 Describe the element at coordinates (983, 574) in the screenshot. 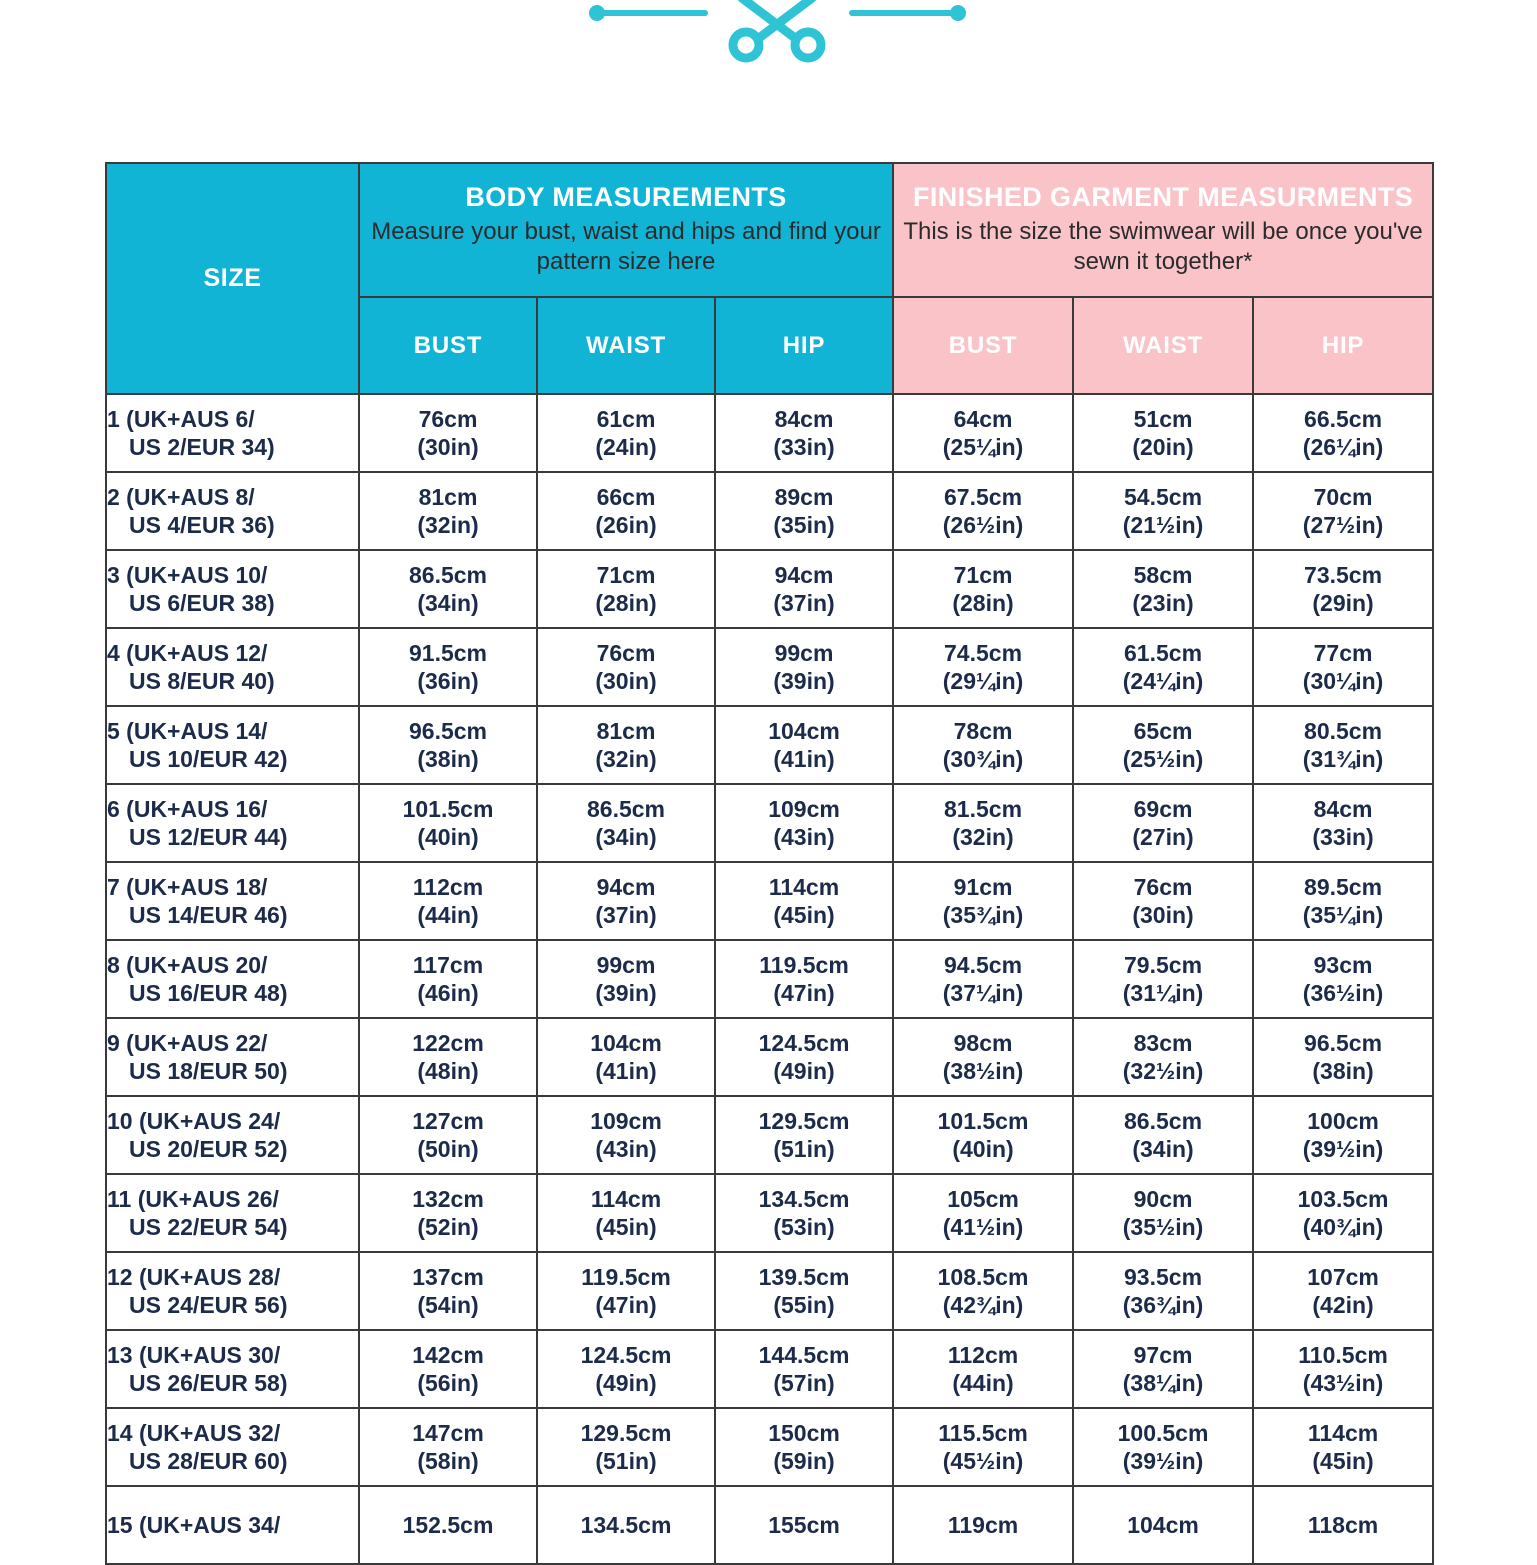

I see `finished-bust-cm: 71cm` at that location.